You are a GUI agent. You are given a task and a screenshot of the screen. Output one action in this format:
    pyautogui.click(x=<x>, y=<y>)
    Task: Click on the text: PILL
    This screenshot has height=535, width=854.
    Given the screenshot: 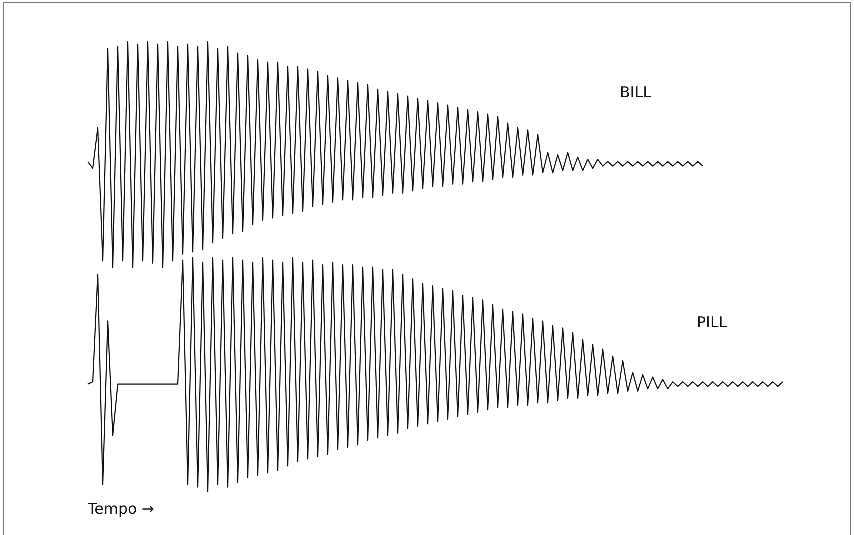 What is the action you would take?
    pyautogui.click(x=712, y=323)
    